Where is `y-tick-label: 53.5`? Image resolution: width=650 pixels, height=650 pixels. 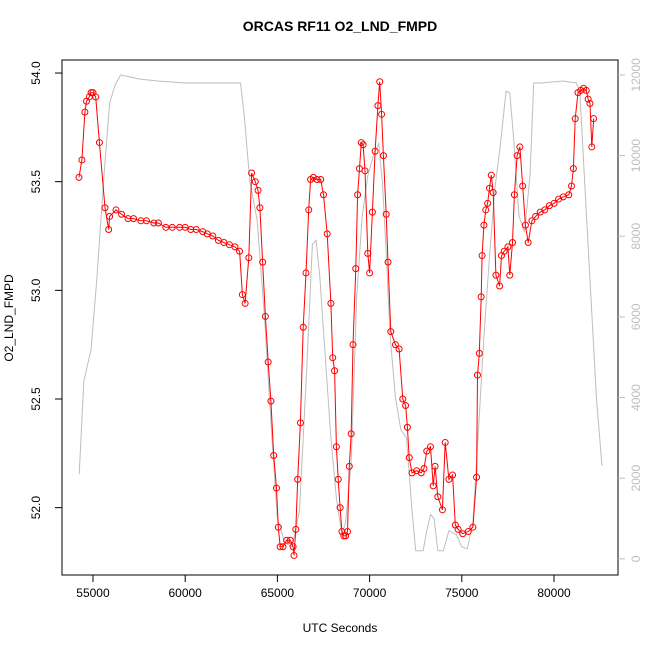
y-tick-label: 53.5 is located at coordinates (36, 182).